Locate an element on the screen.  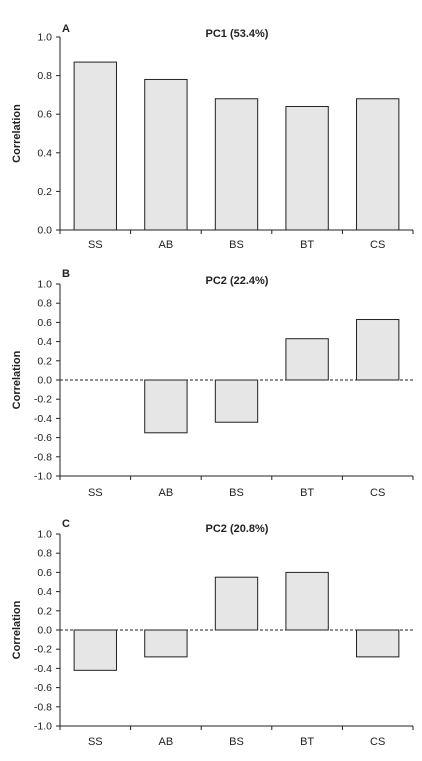
chart-title: PC1 (53.4%) is located at coordinates (237, 34).